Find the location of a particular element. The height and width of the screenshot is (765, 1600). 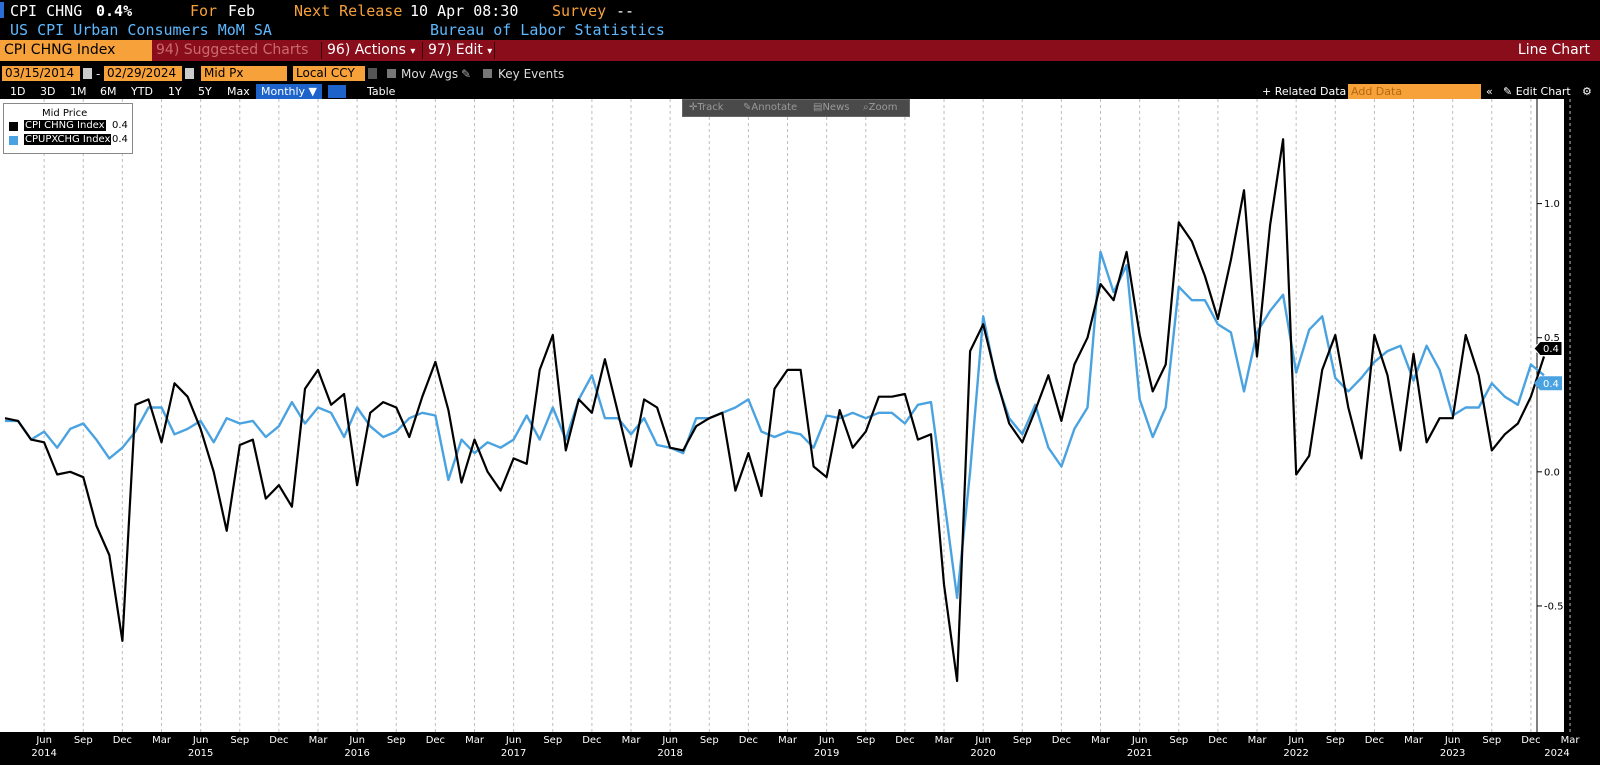

news-label: News is located at coordinates (836, 107).